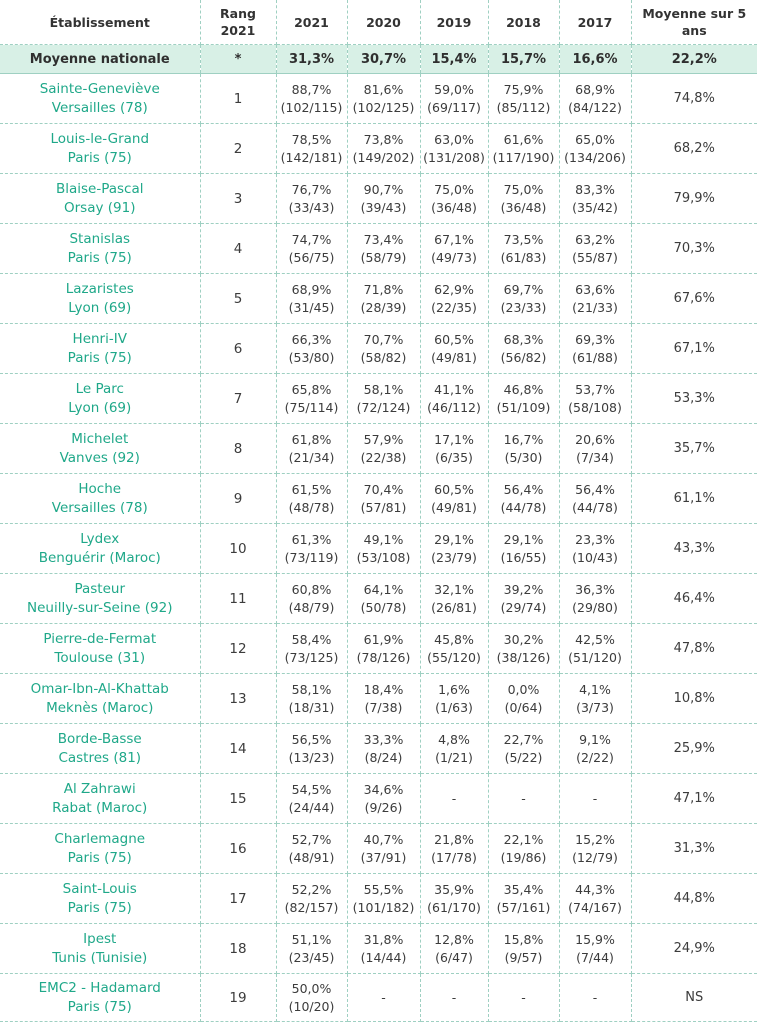 Image resolution: width=757 pixels, height=1024 pixels. I want to click on school-name-cell: Sainte-Geneviève Versailles (78), so click(100, 98).